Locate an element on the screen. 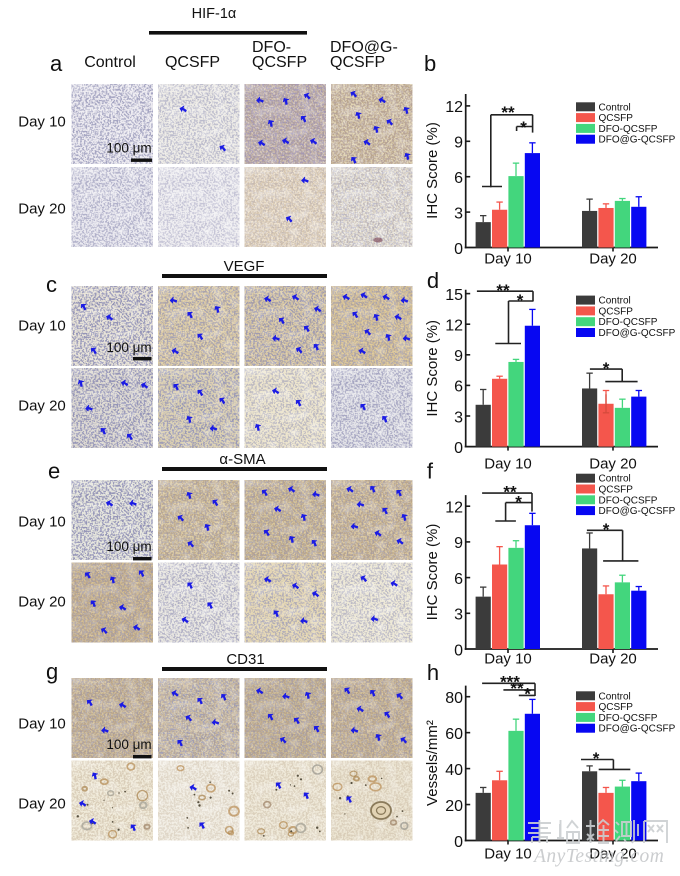 The image size is (680, 876). svg-text: c is located at coordinates (51, 284).